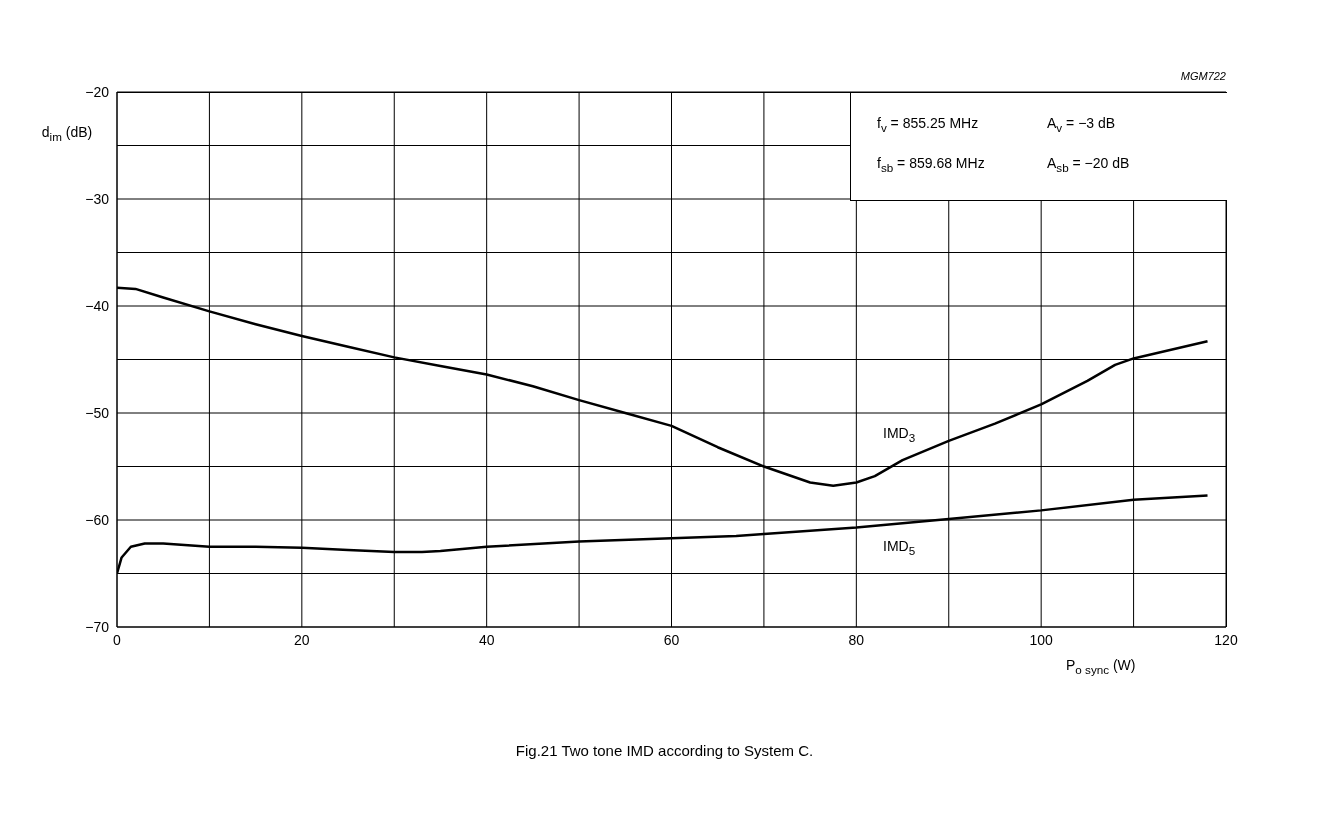  What do you see at coordinates (899, 548) in the screenshot?
I see `annotation: IMD$_{5}$` at bounding box center [899, 548].